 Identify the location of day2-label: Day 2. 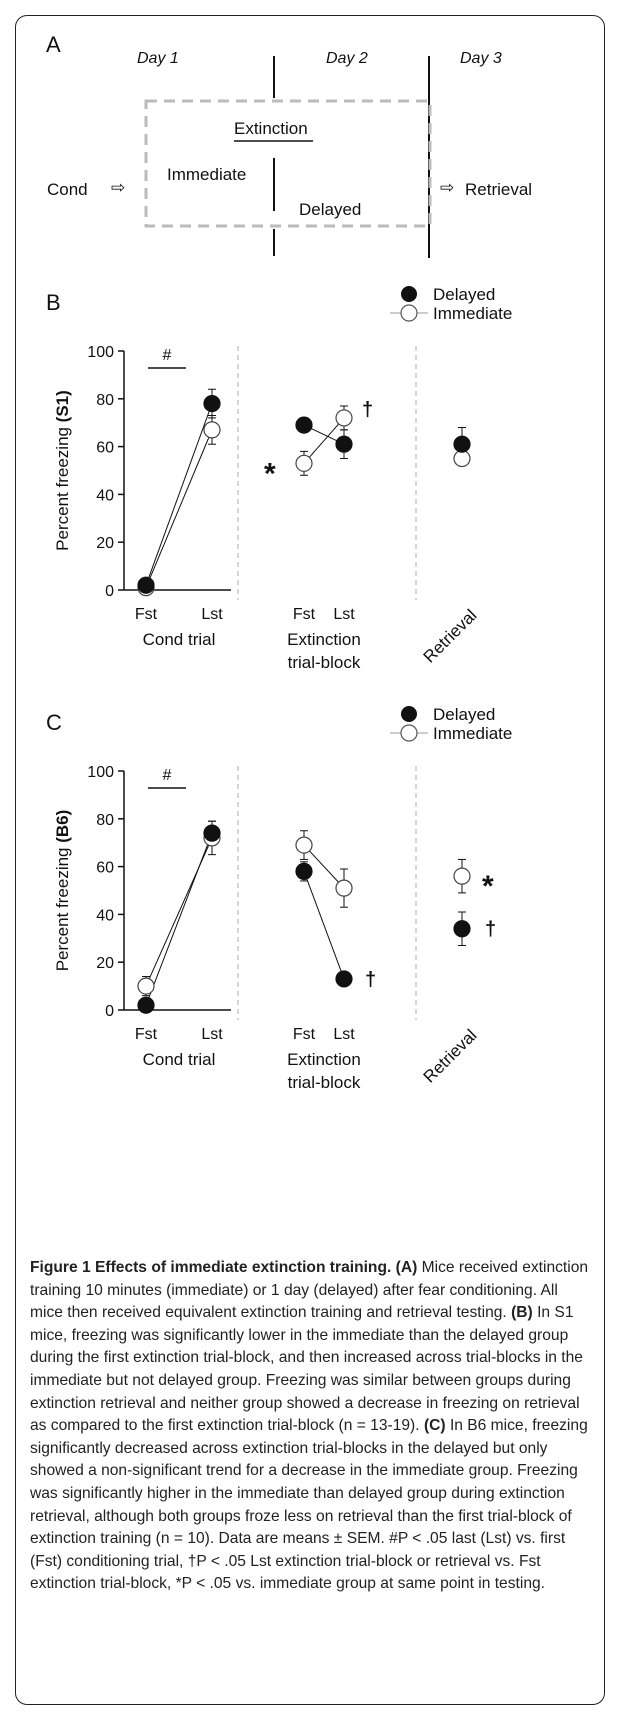
(347, 58).